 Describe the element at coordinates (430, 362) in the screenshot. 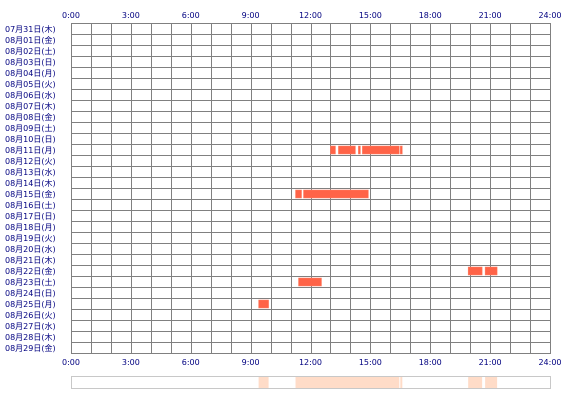

I see `bottom-time-label: 18:00` at that location.